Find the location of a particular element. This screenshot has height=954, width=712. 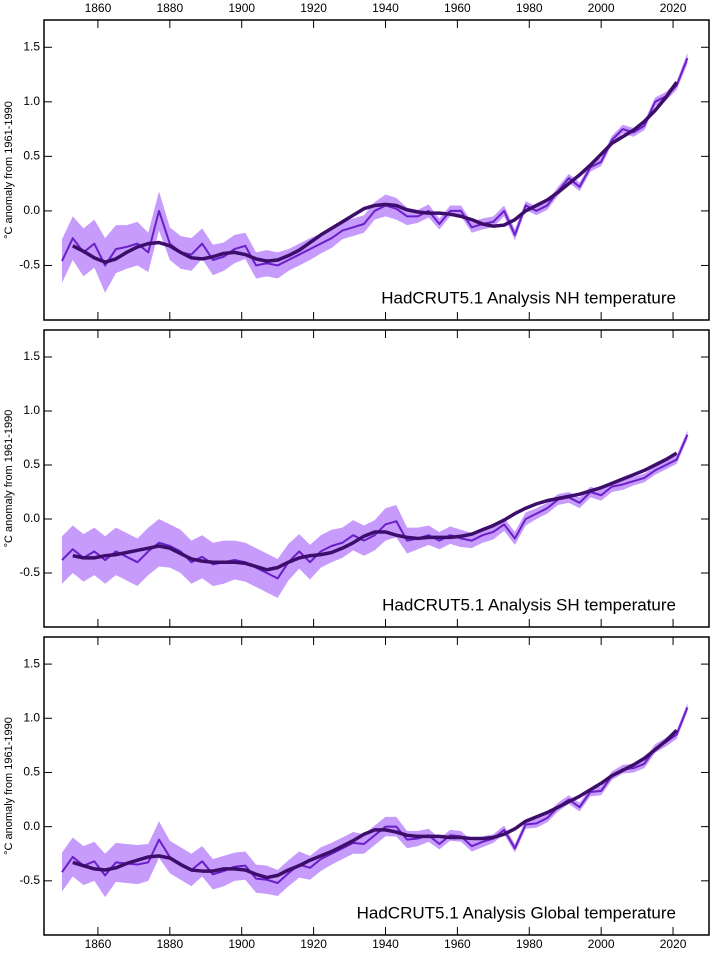

panel-title: HadCRUT5.1 Analysis Global temperature is located at coordinates (516, 912).